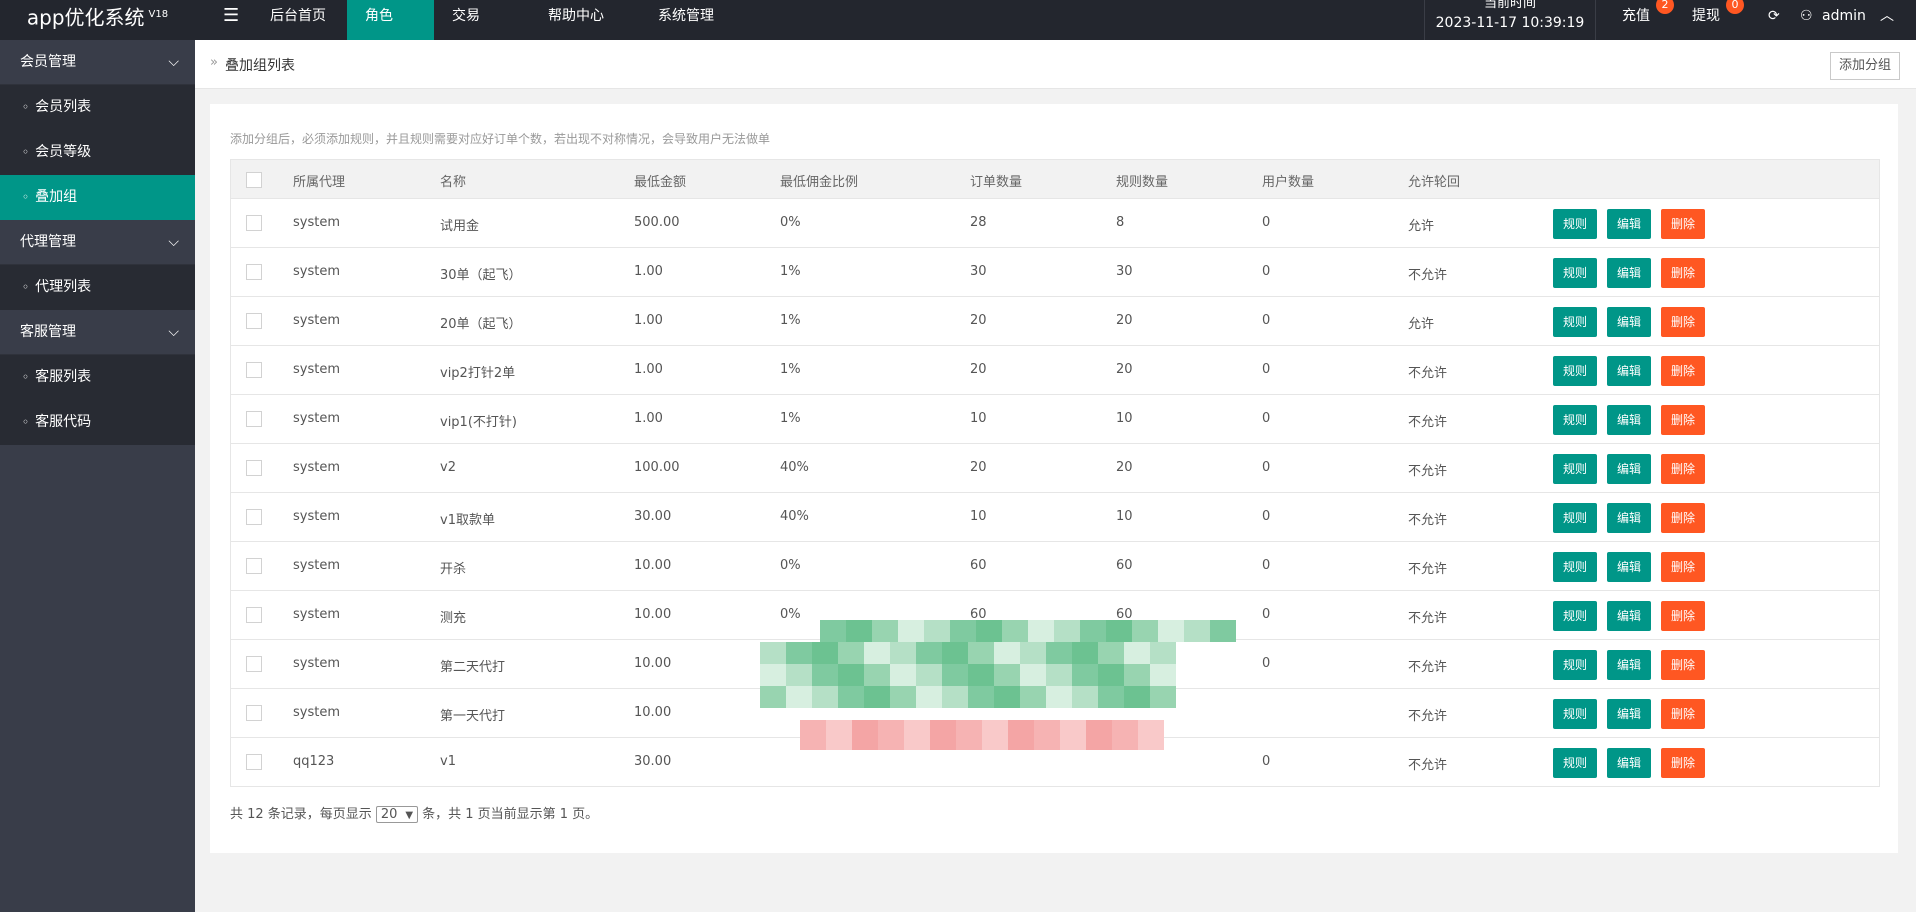  What do you see at coordinates (790, 418) in the screenshot?
I see `table-cell: 1%` at bounding box center [790, 418].